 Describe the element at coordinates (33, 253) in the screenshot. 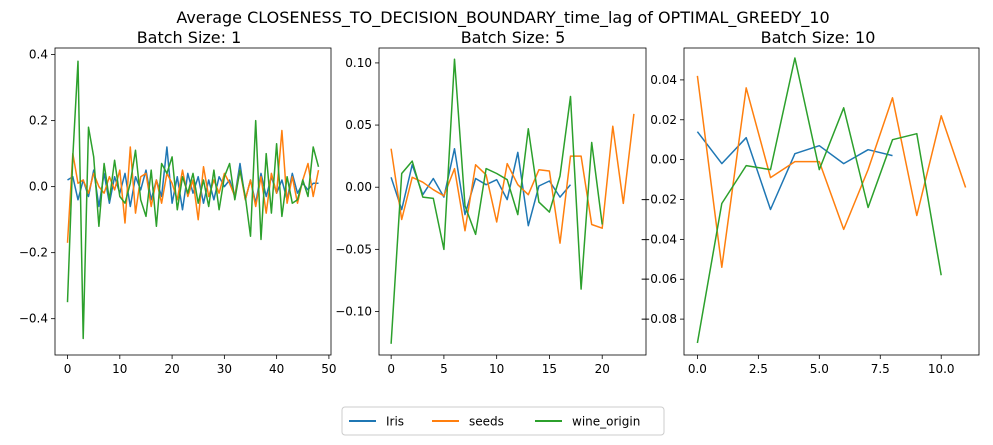

I see `y-tick-label: −0.2` at that location.